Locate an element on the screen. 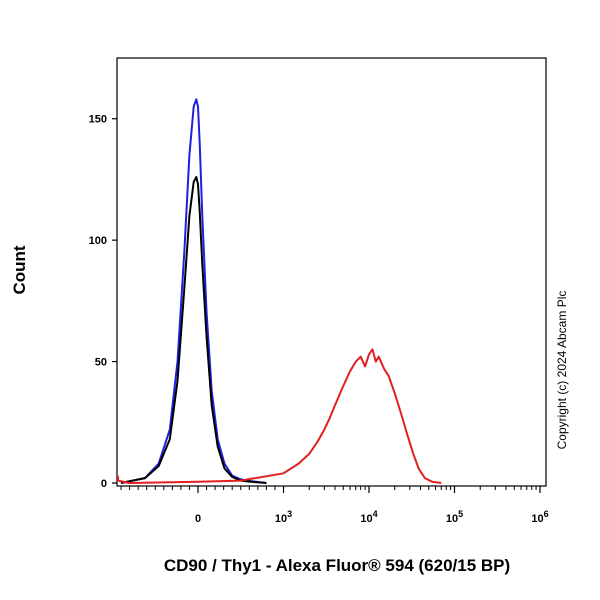 This screenshot has height=600, width=600. x-tick-label: 10⁵ is located at coordinates (454, 517).